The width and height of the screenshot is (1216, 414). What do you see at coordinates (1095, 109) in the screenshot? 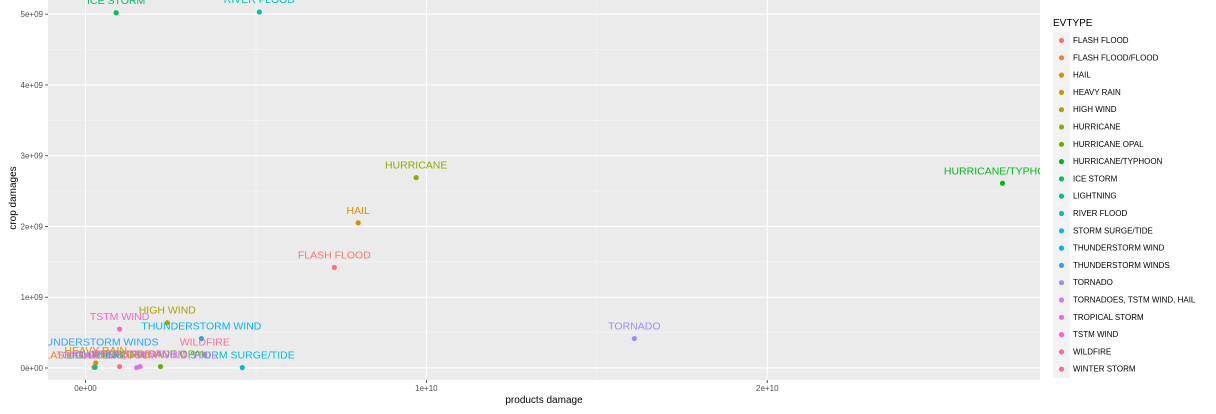
I see `legend-label: HIGH WIND` at bounding box center [1095, 109].